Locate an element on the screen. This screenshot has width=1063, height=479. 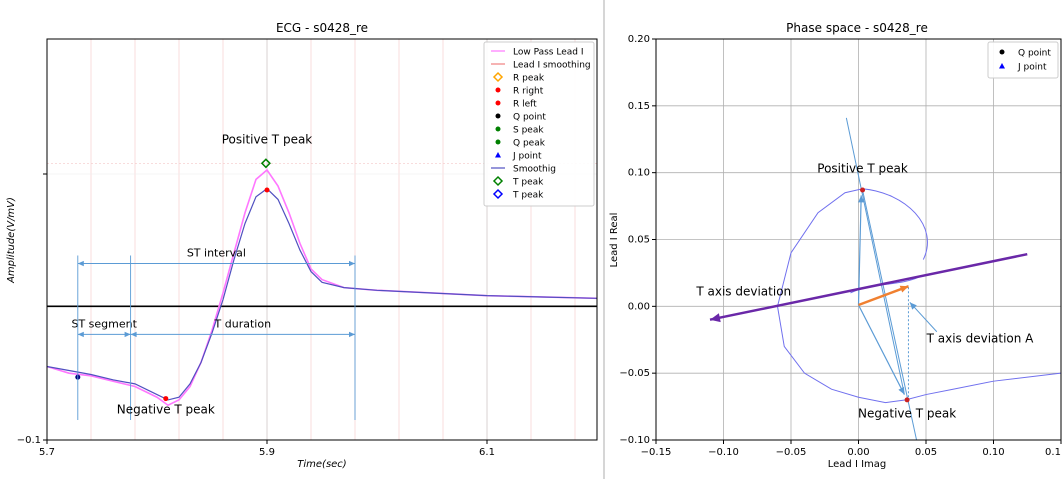
xtick-label: 5.9 is located at coordinates (267, 452).